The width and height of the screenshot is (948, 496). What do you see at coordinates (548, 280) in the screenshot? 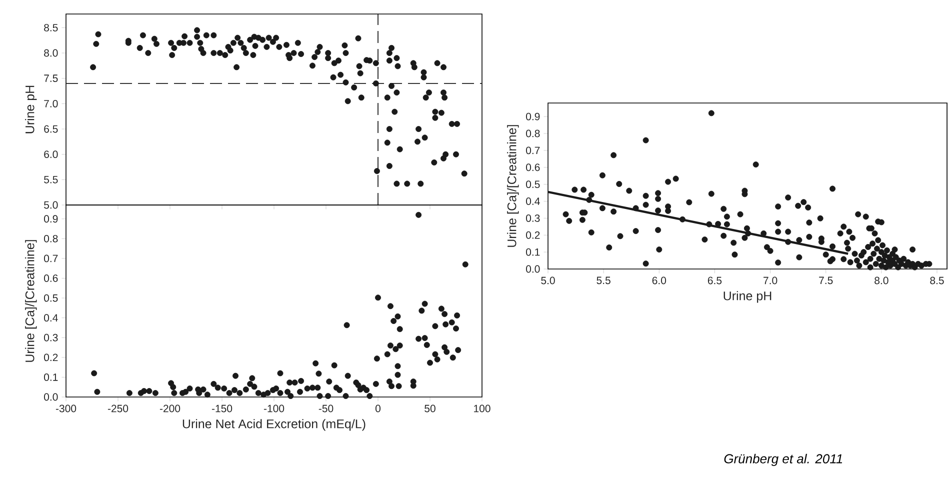
I see `x-tick-label: 5.0` at bounding box center [548, 280].